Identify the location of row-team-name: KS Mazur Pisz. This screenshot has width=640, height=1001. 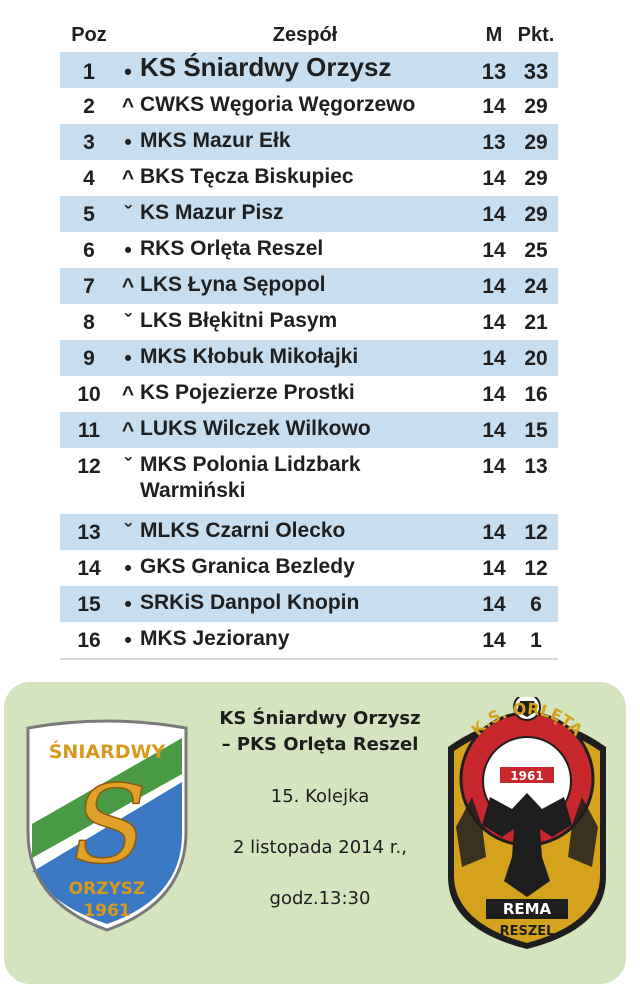
(212, 212).